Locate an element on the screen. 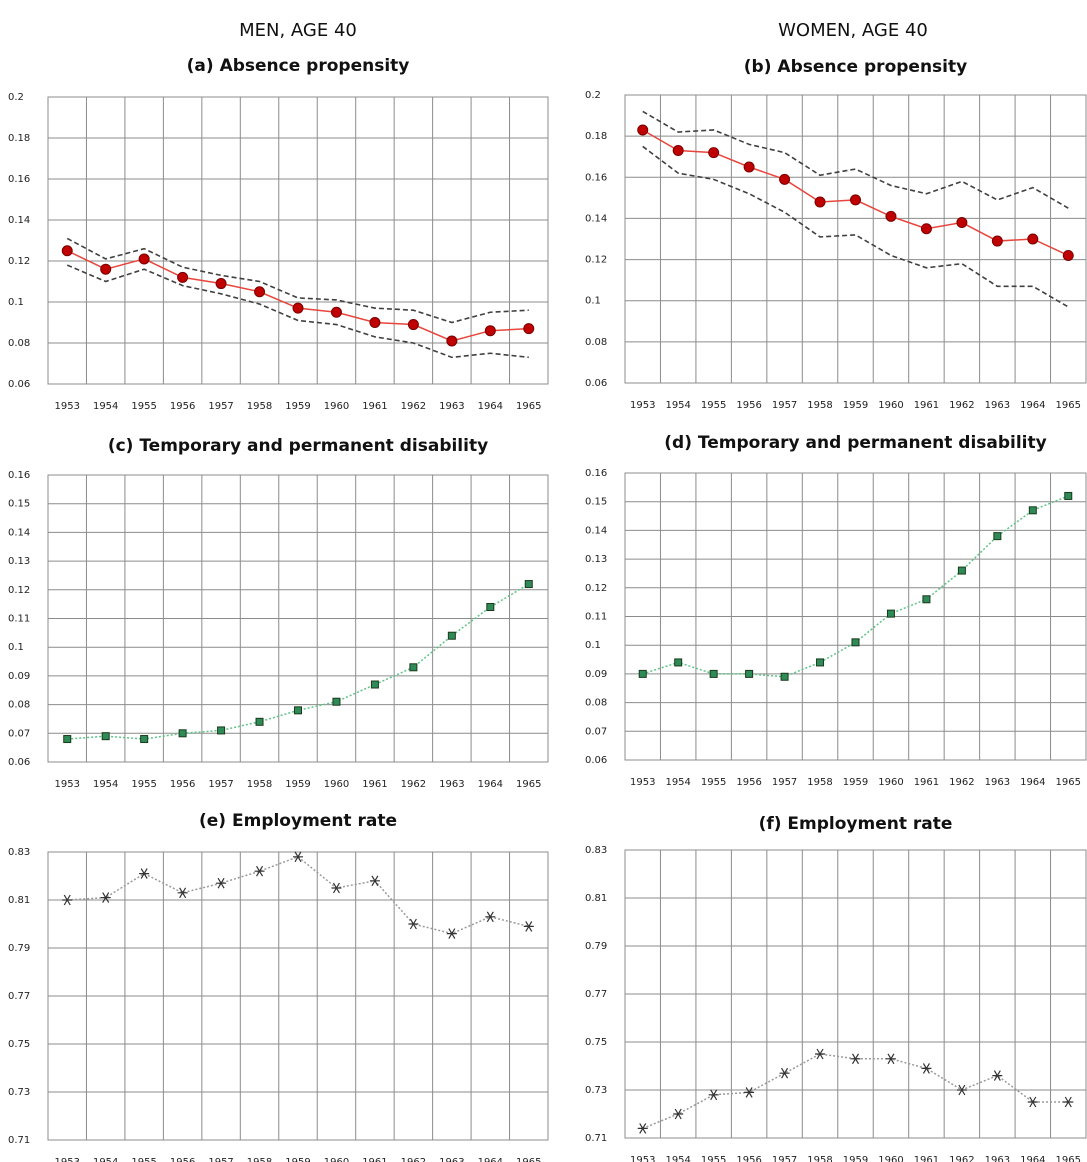  y-tick-label: 0.77 is located at coordinates (596, 994).